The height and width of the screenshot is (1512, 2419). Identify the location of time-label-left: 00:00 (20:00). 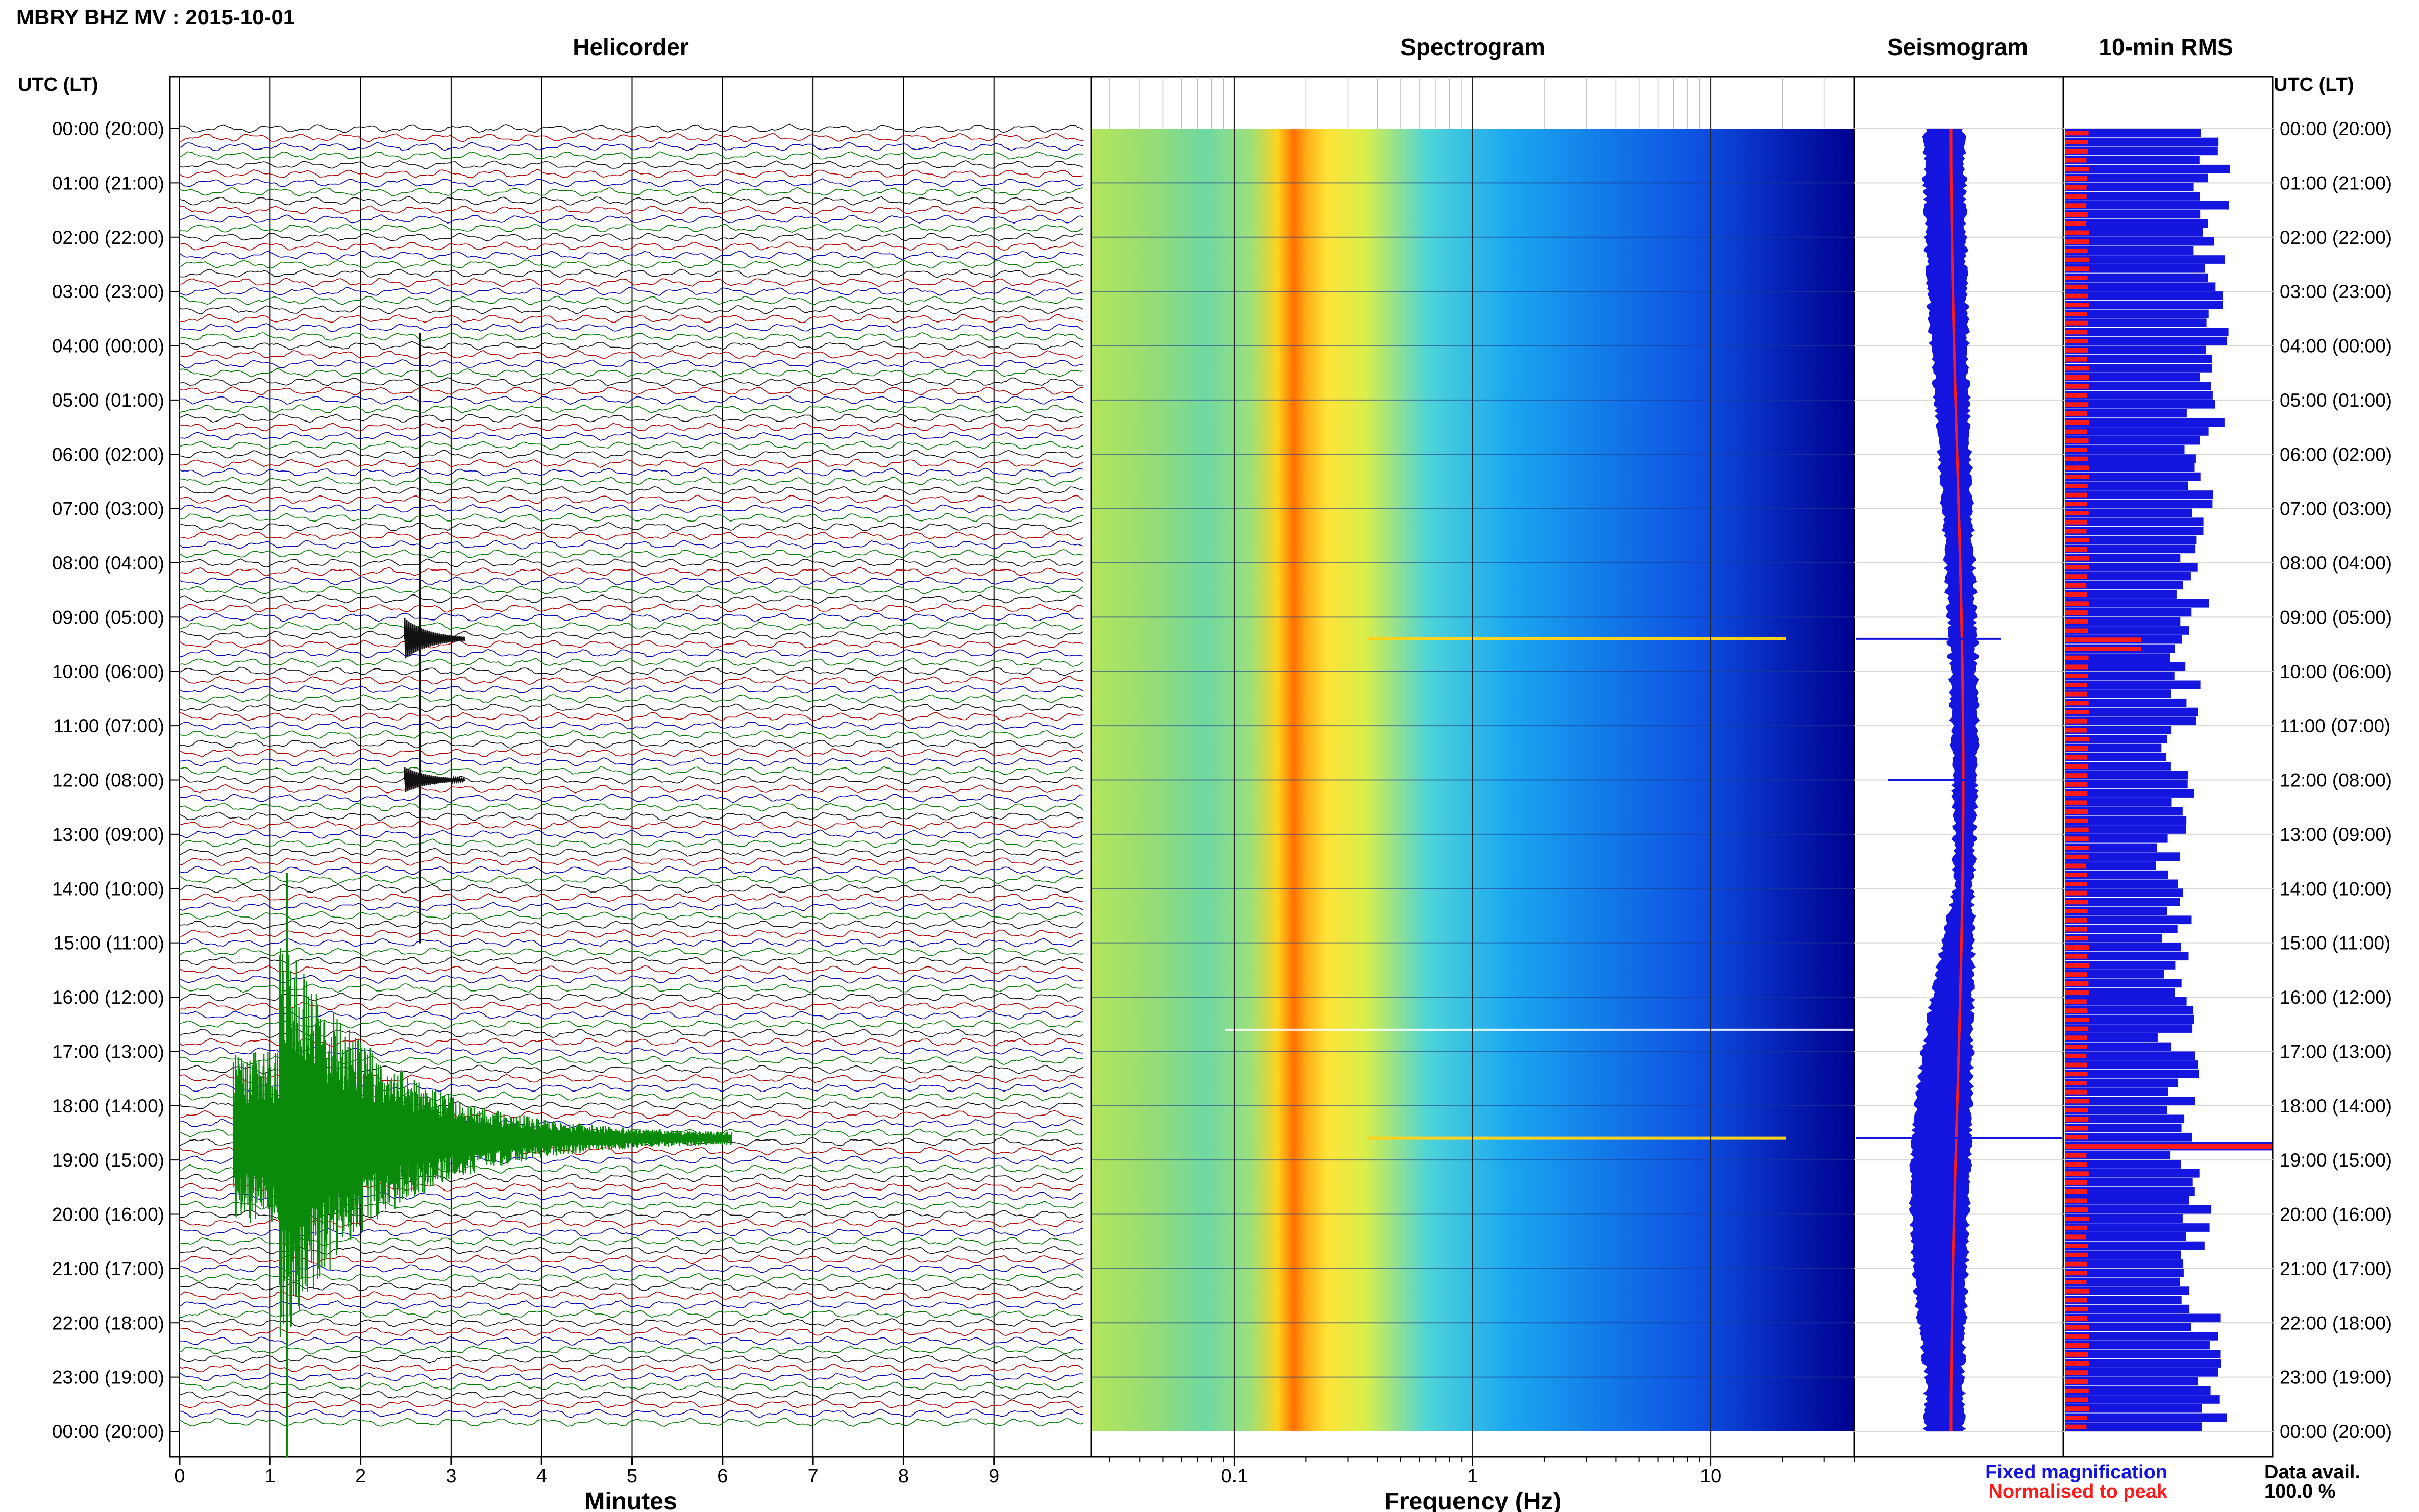
(108, 128).